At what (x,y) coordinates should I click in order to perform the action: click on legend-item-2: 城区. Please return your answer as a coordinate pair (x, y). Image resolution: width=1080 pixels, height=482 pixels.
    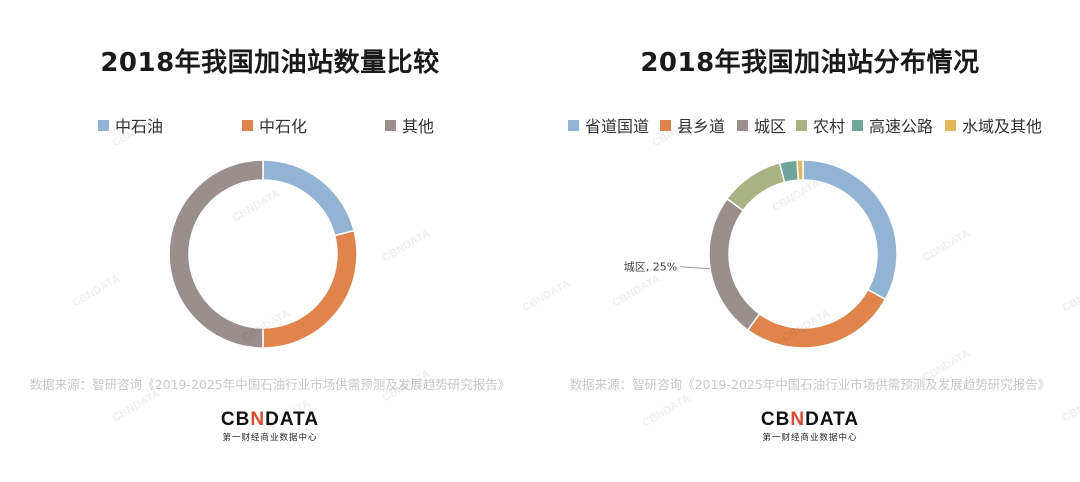
    Looking at the image, I should click on (761, 125).